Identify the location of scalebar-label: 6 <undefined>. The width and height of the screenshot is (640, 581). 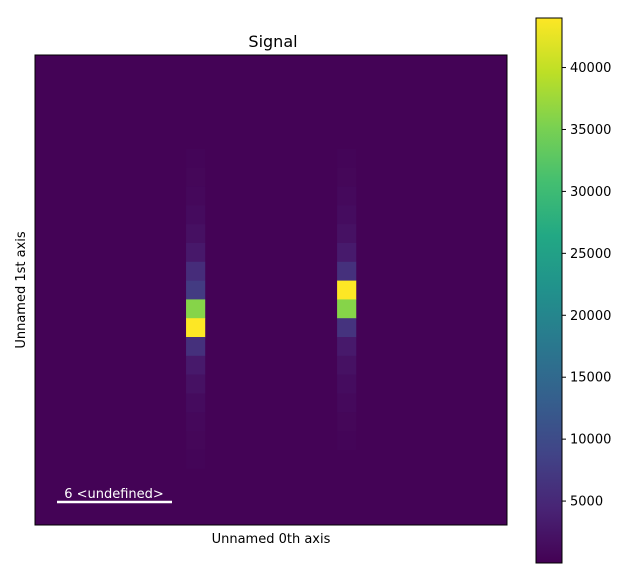
(114, 494).